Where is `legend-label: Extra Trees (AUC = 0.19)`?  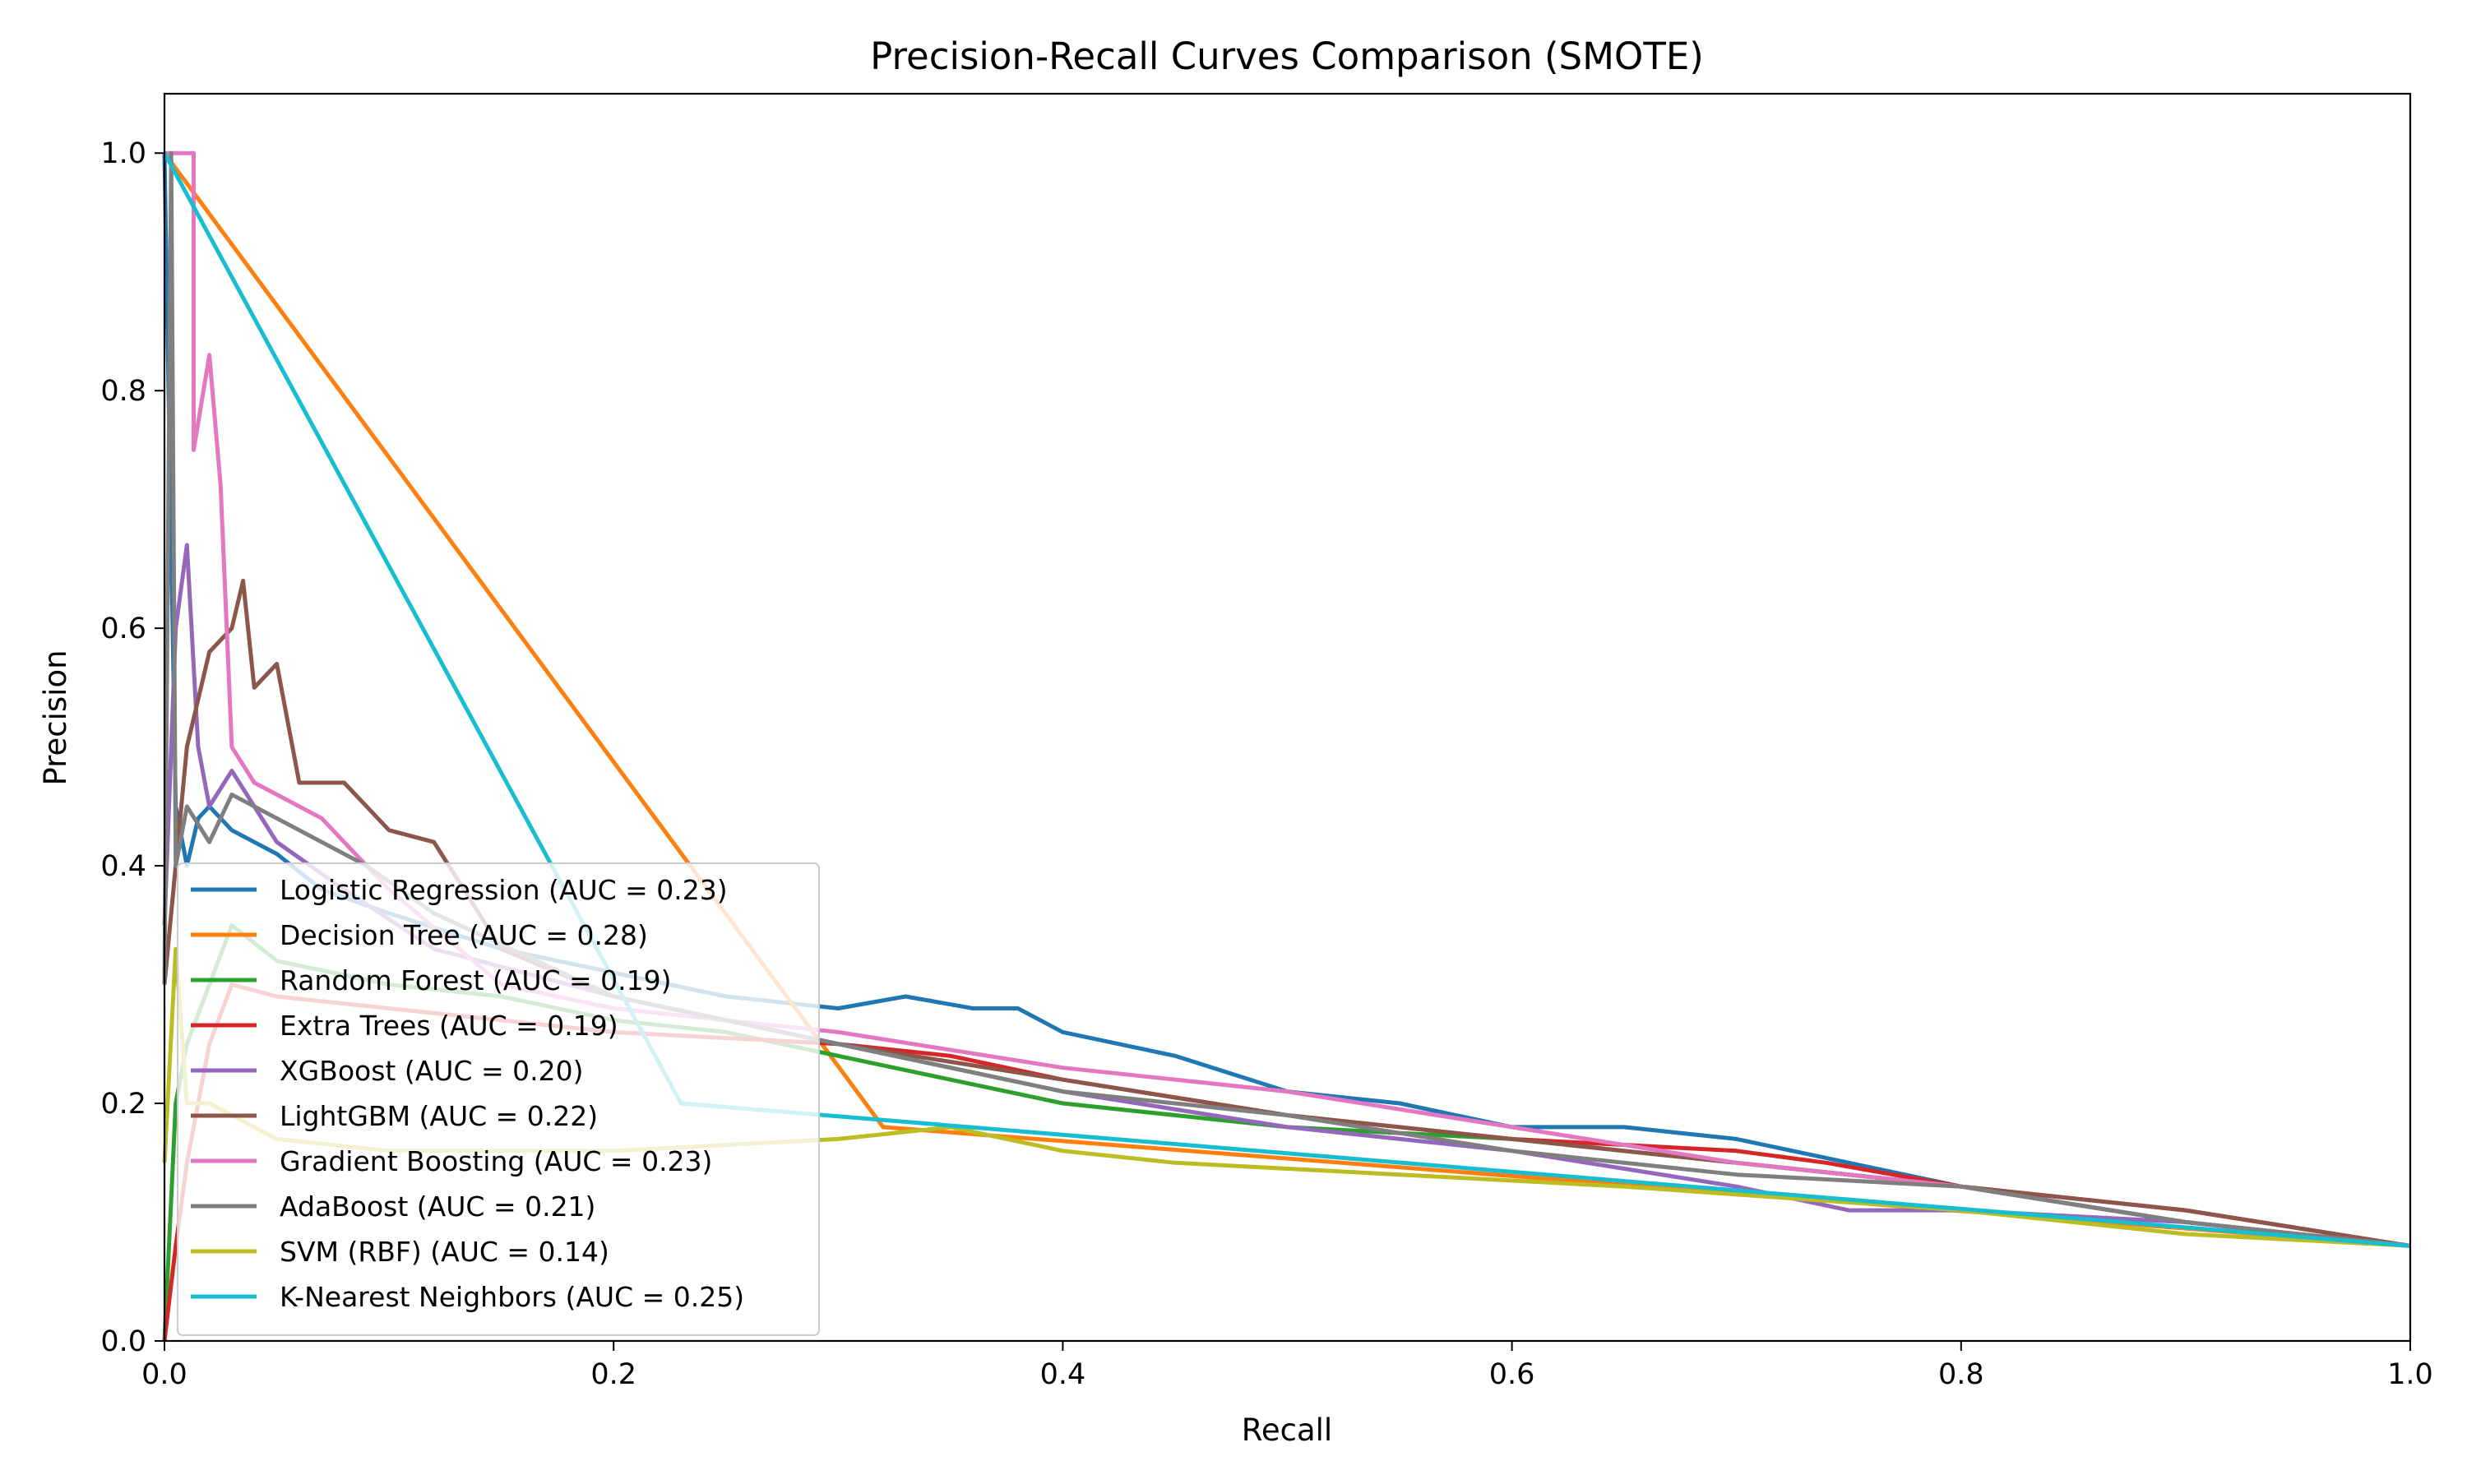
legend-label: Extra Trees (AUC = 0.19) is located at coordinates (449, 1026).